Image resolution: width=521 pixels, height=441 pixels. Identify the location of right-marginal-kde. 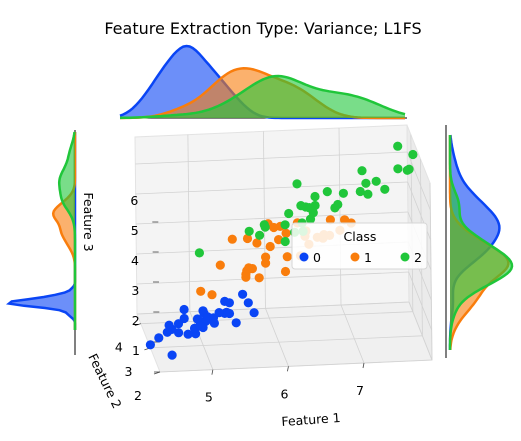
(479, 241).